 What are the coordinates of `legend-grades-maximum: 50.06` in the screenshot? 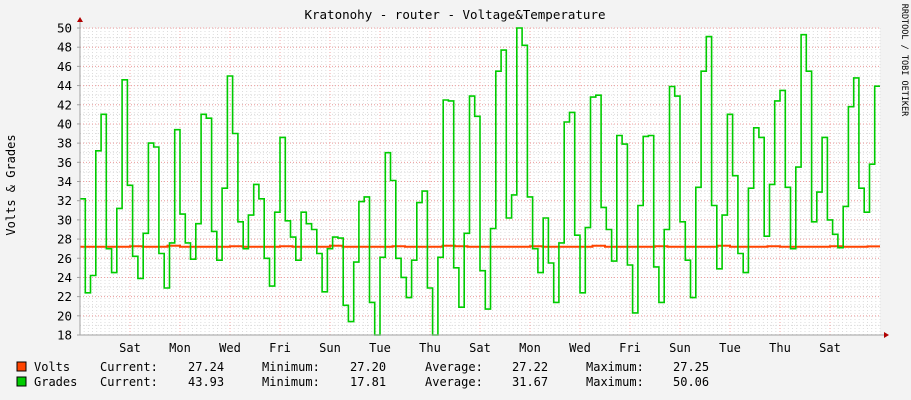 It's located at (691, 382).